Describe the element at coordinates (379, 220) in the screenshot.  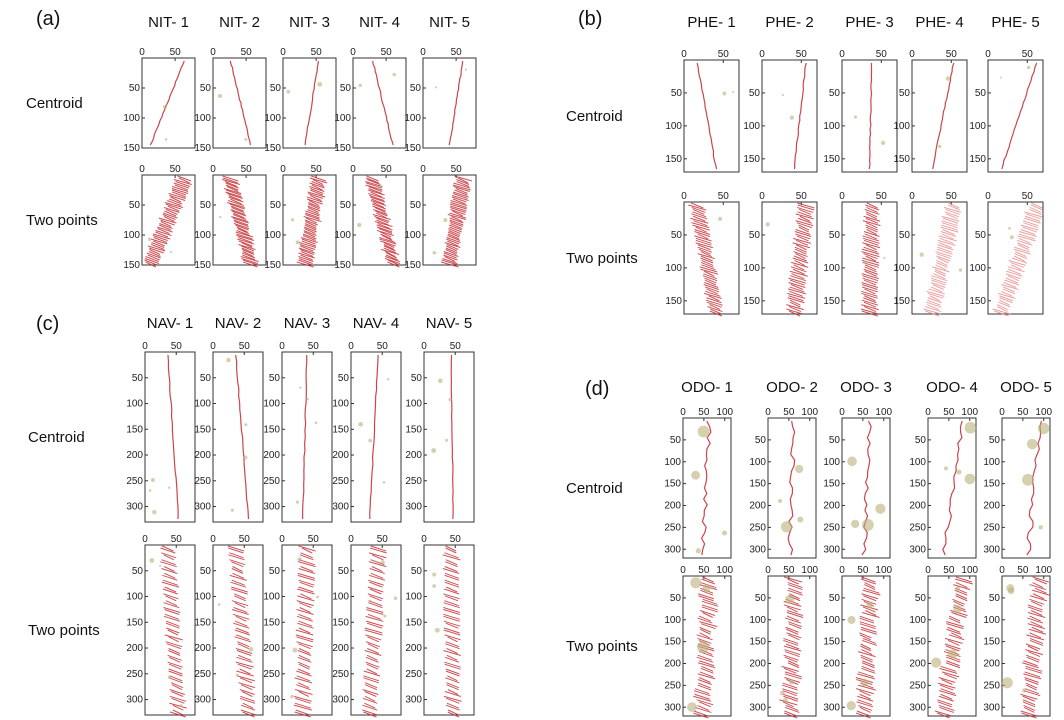
I see `plot-frame` at that location.